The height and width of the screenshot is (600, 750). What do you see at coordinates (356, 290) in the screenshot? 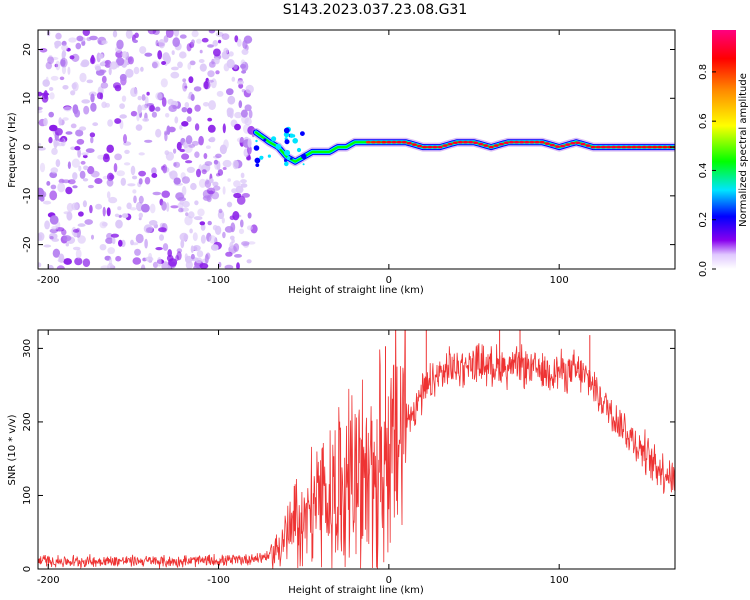
I see `spectrogram-xlabel: Height of straight line (km)` at bounding box center [356, 290].